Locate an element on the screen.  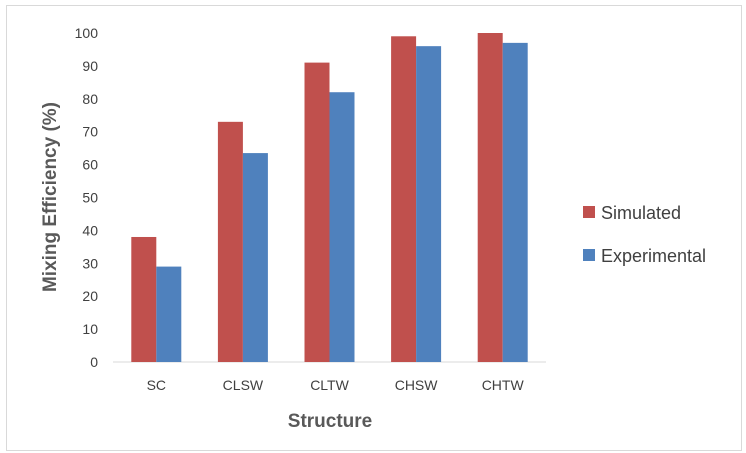
y-tick-label: 90 is located at coordinates (90, 66).